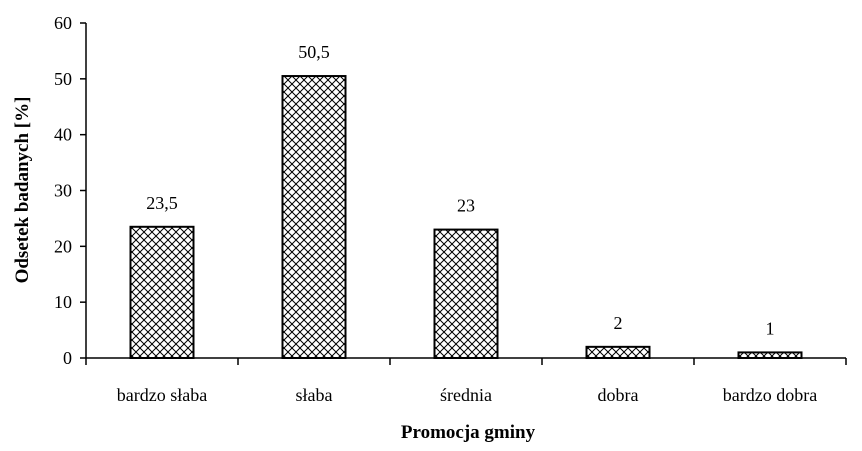 The width and height of the screenshot is (862, 451). Describe the element at coordinates (22, 190) in the screenshot. I see `y-axis-title: Odsetek badanych [%]` at that location.